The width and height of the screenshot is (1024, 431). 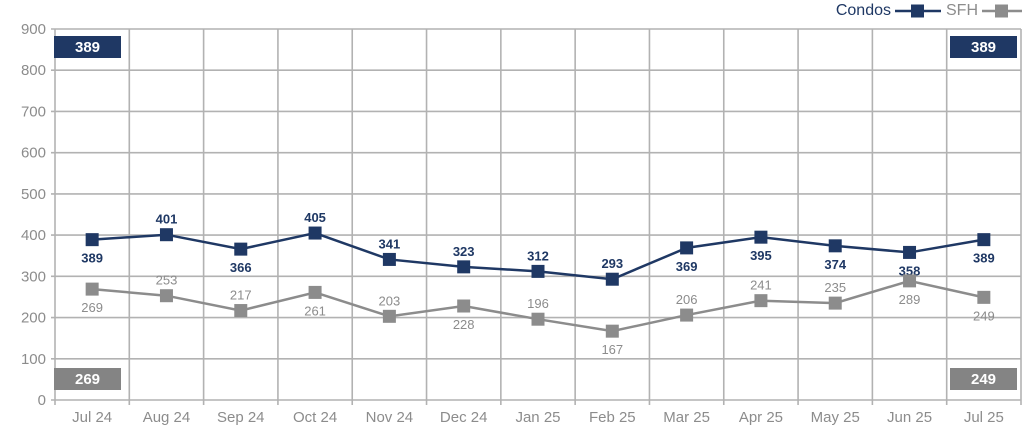 I want to click on data-point-label: 261, so click(x=315, y=310).